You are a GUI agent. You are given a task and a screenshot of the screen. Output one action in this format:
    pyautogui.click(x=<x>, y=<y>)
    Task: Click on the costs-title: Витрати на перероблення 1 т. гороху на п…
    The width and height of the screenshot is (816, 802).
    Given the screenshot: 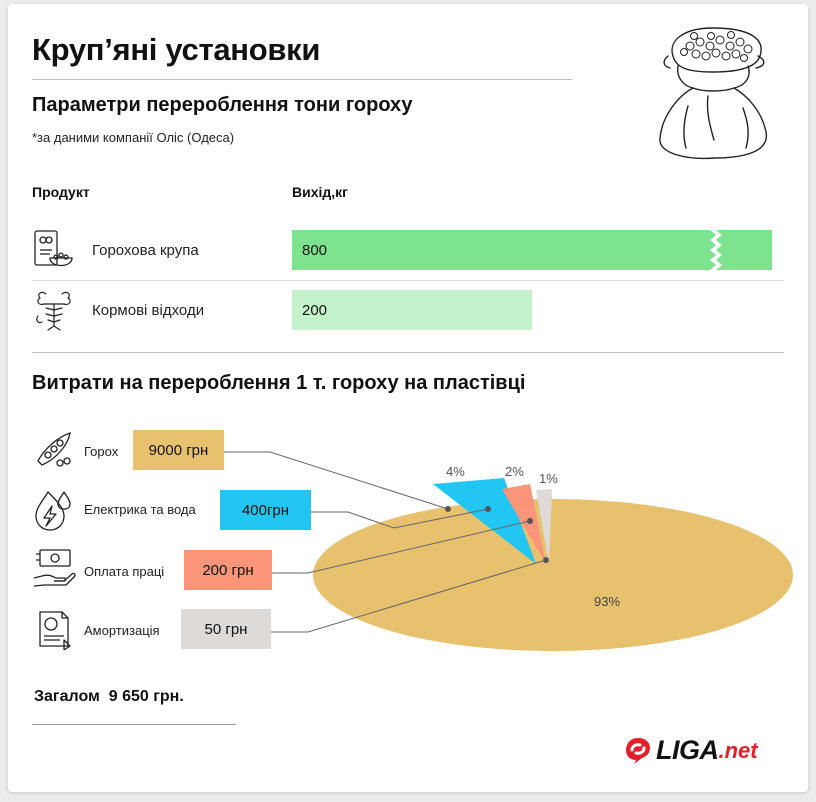 What is the action you would take?
    pyautogui.click(x=279, y=383)
    